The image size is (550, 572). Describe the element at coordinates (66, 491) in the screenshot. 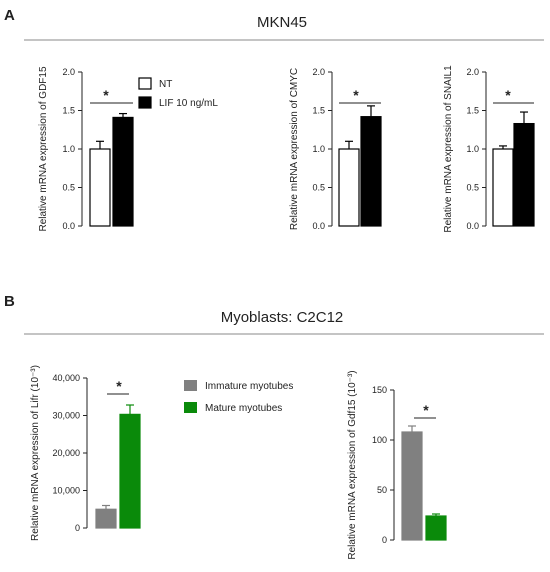

I see `y-tick-label: 10,000` at that location.